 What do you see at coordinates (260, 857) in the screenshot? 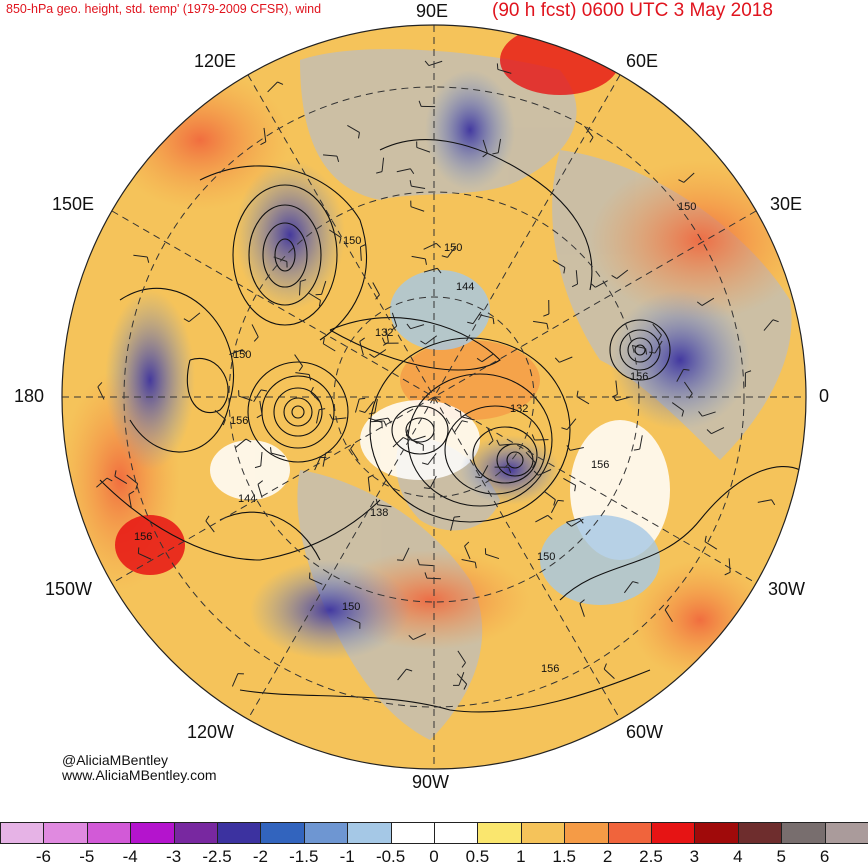
I see `colorbar-tick-label: -2` at bounding box center [260, 857].